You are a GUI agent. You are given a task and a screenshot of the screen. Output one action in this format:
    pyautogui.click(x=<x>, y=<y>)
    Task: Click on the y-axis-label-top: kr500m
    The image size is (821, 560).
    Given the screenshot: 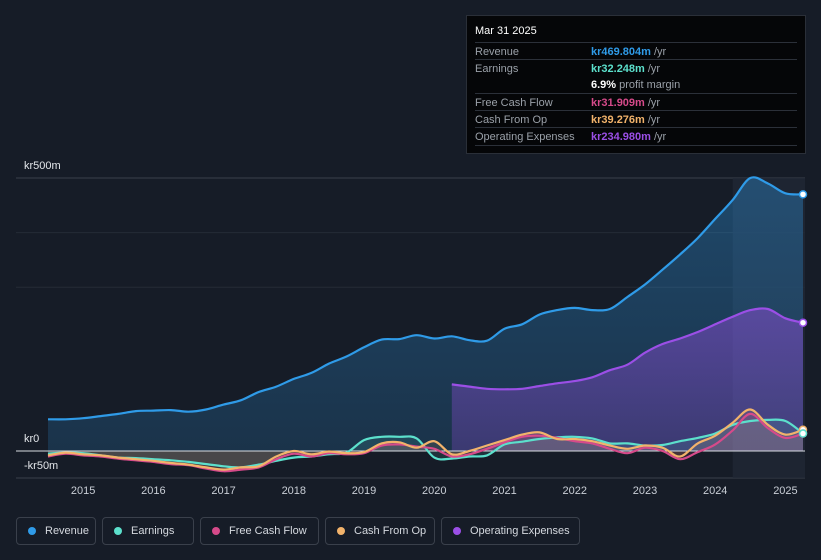 What is the action you would take?
    pyautogui.click(x=42, y=166)
    